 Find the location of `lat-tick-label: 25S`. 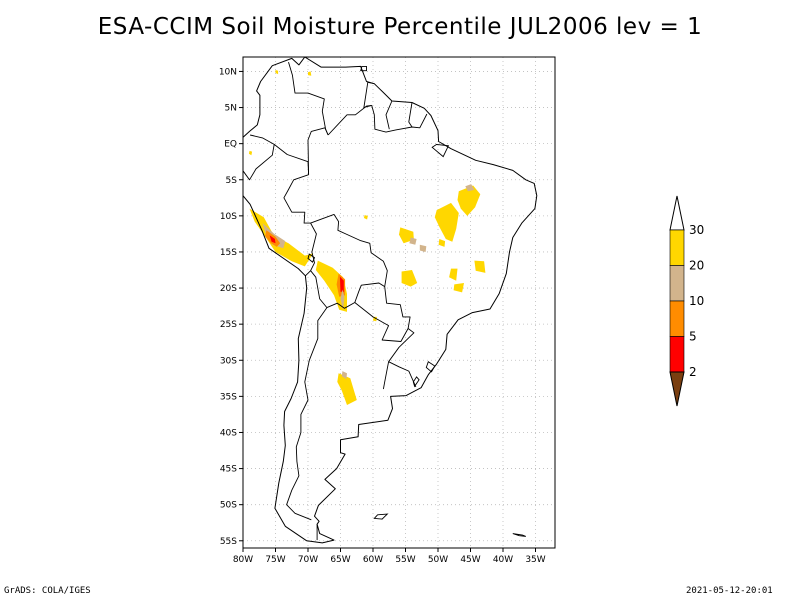

lat-tick-label: 25S is located at coordinates (228, 325).